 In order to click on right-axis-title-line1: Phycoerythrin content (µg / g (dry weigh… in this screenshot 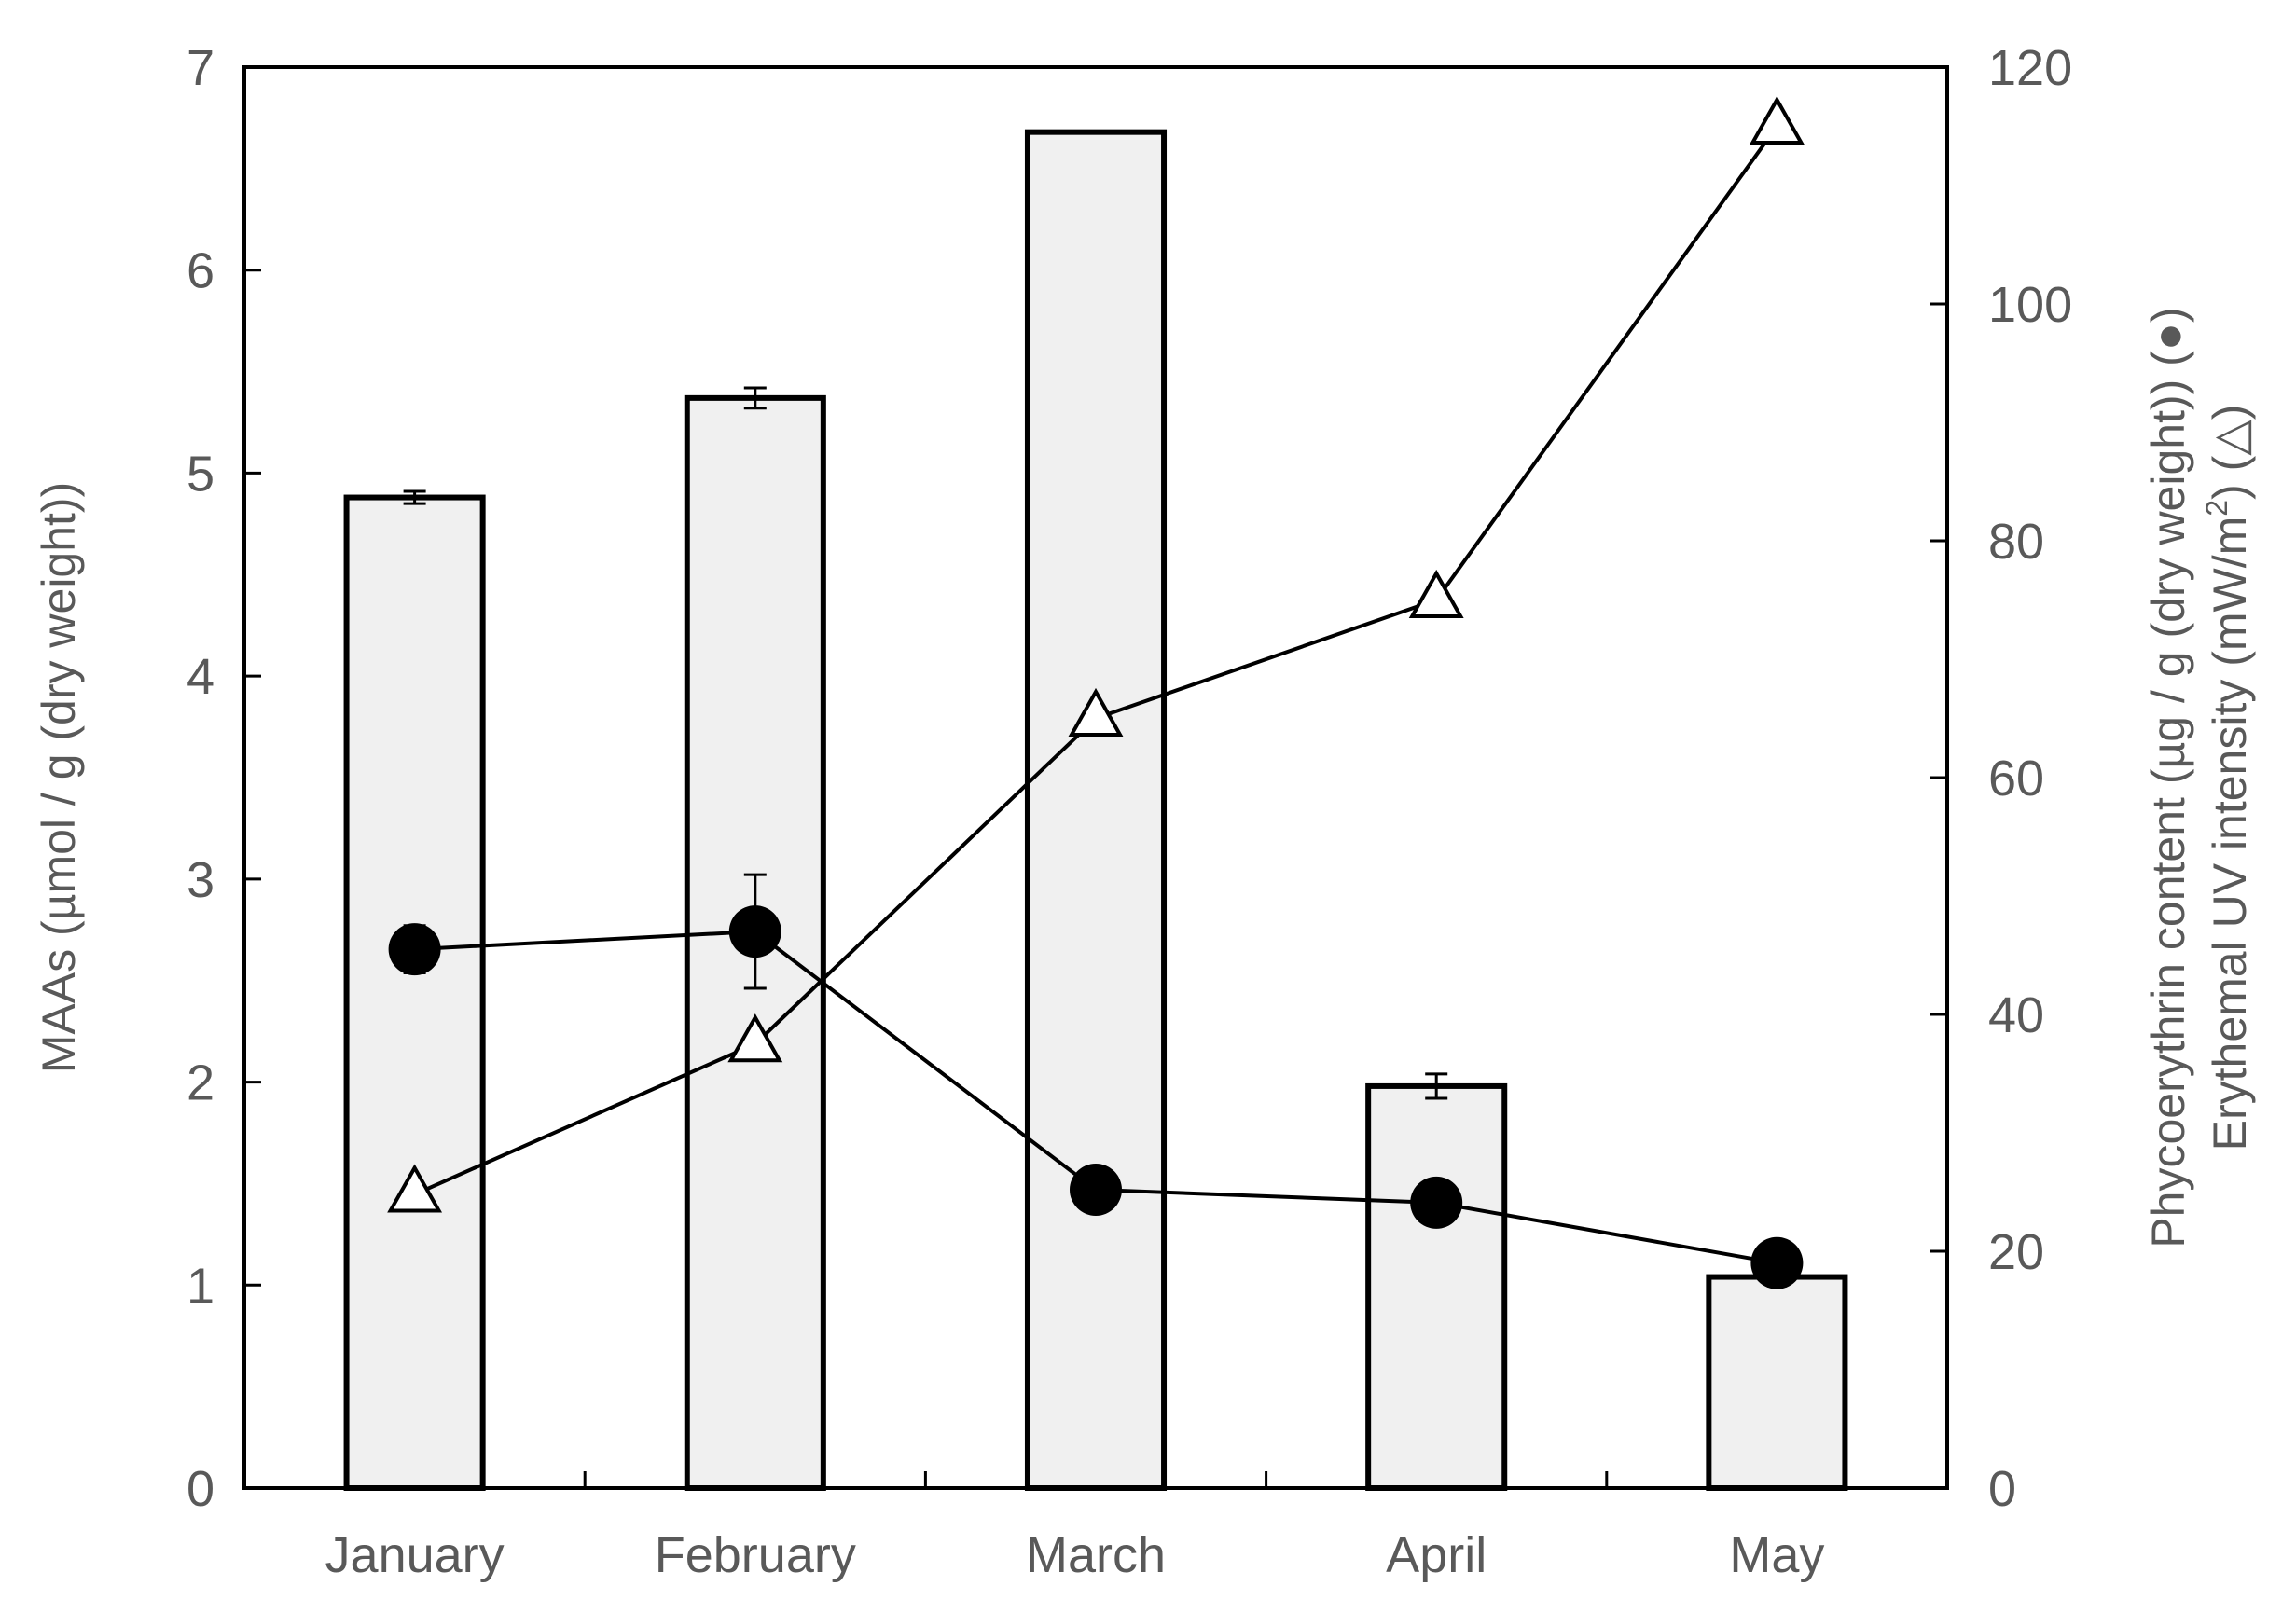, I will do `click(2168, 777)`.